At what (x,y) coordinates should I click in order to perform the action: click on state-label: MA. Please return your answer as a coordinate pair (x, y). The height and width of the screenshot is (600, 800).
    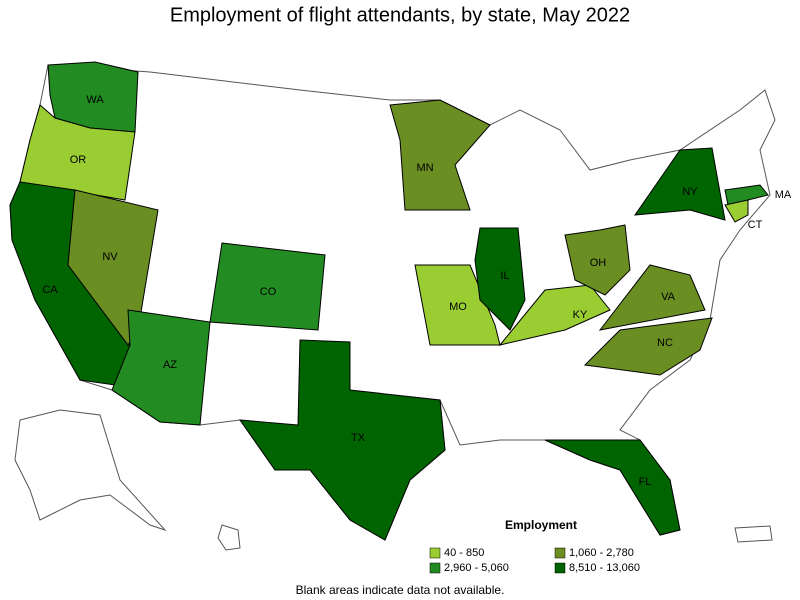
    Looking at the image, I should click on (783, 195).